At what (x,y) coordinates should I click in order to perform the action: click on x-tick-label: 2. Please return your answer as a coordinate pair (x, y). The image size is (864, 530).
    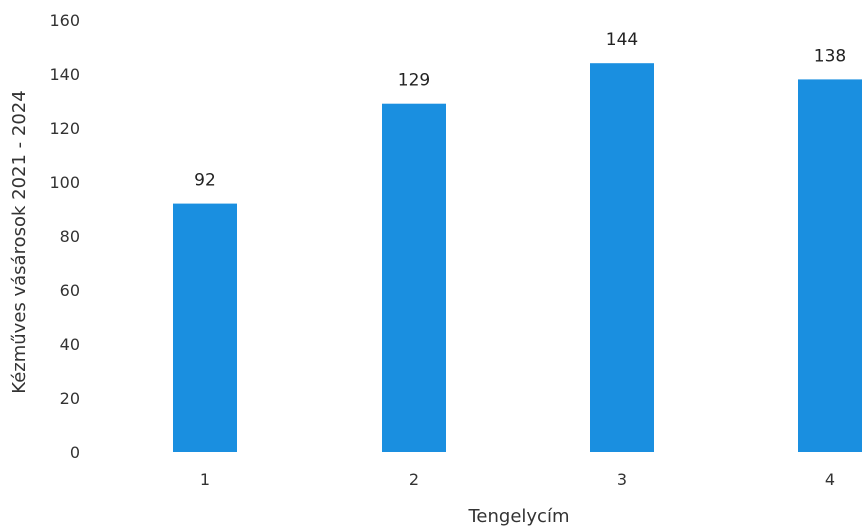
    Looking at the image, I should click on (414, 479).